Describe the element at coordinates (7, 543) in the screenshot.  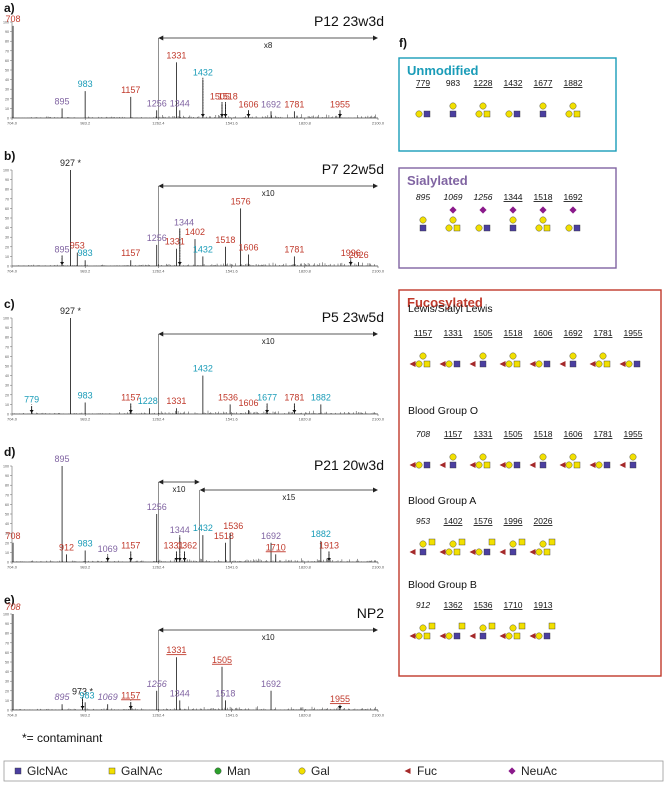
I see `y-tick-label: 20` at that location.